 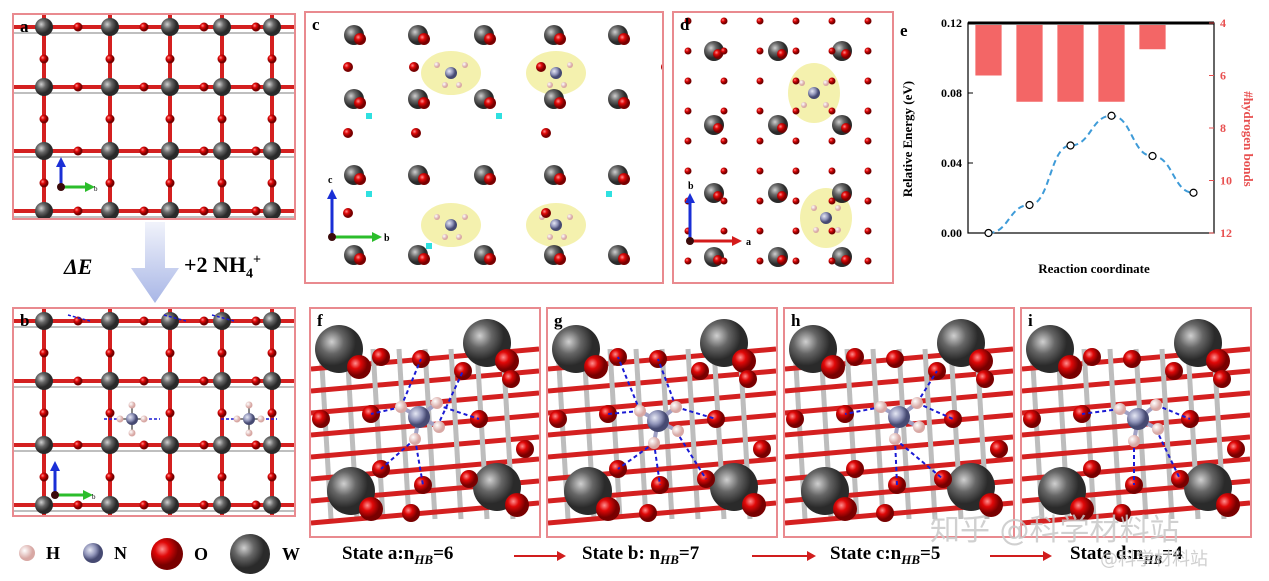 What do you see at coordinates (262, 554) in the screenshot?
I see `legend-w: W` at bounding box center [262, 554].